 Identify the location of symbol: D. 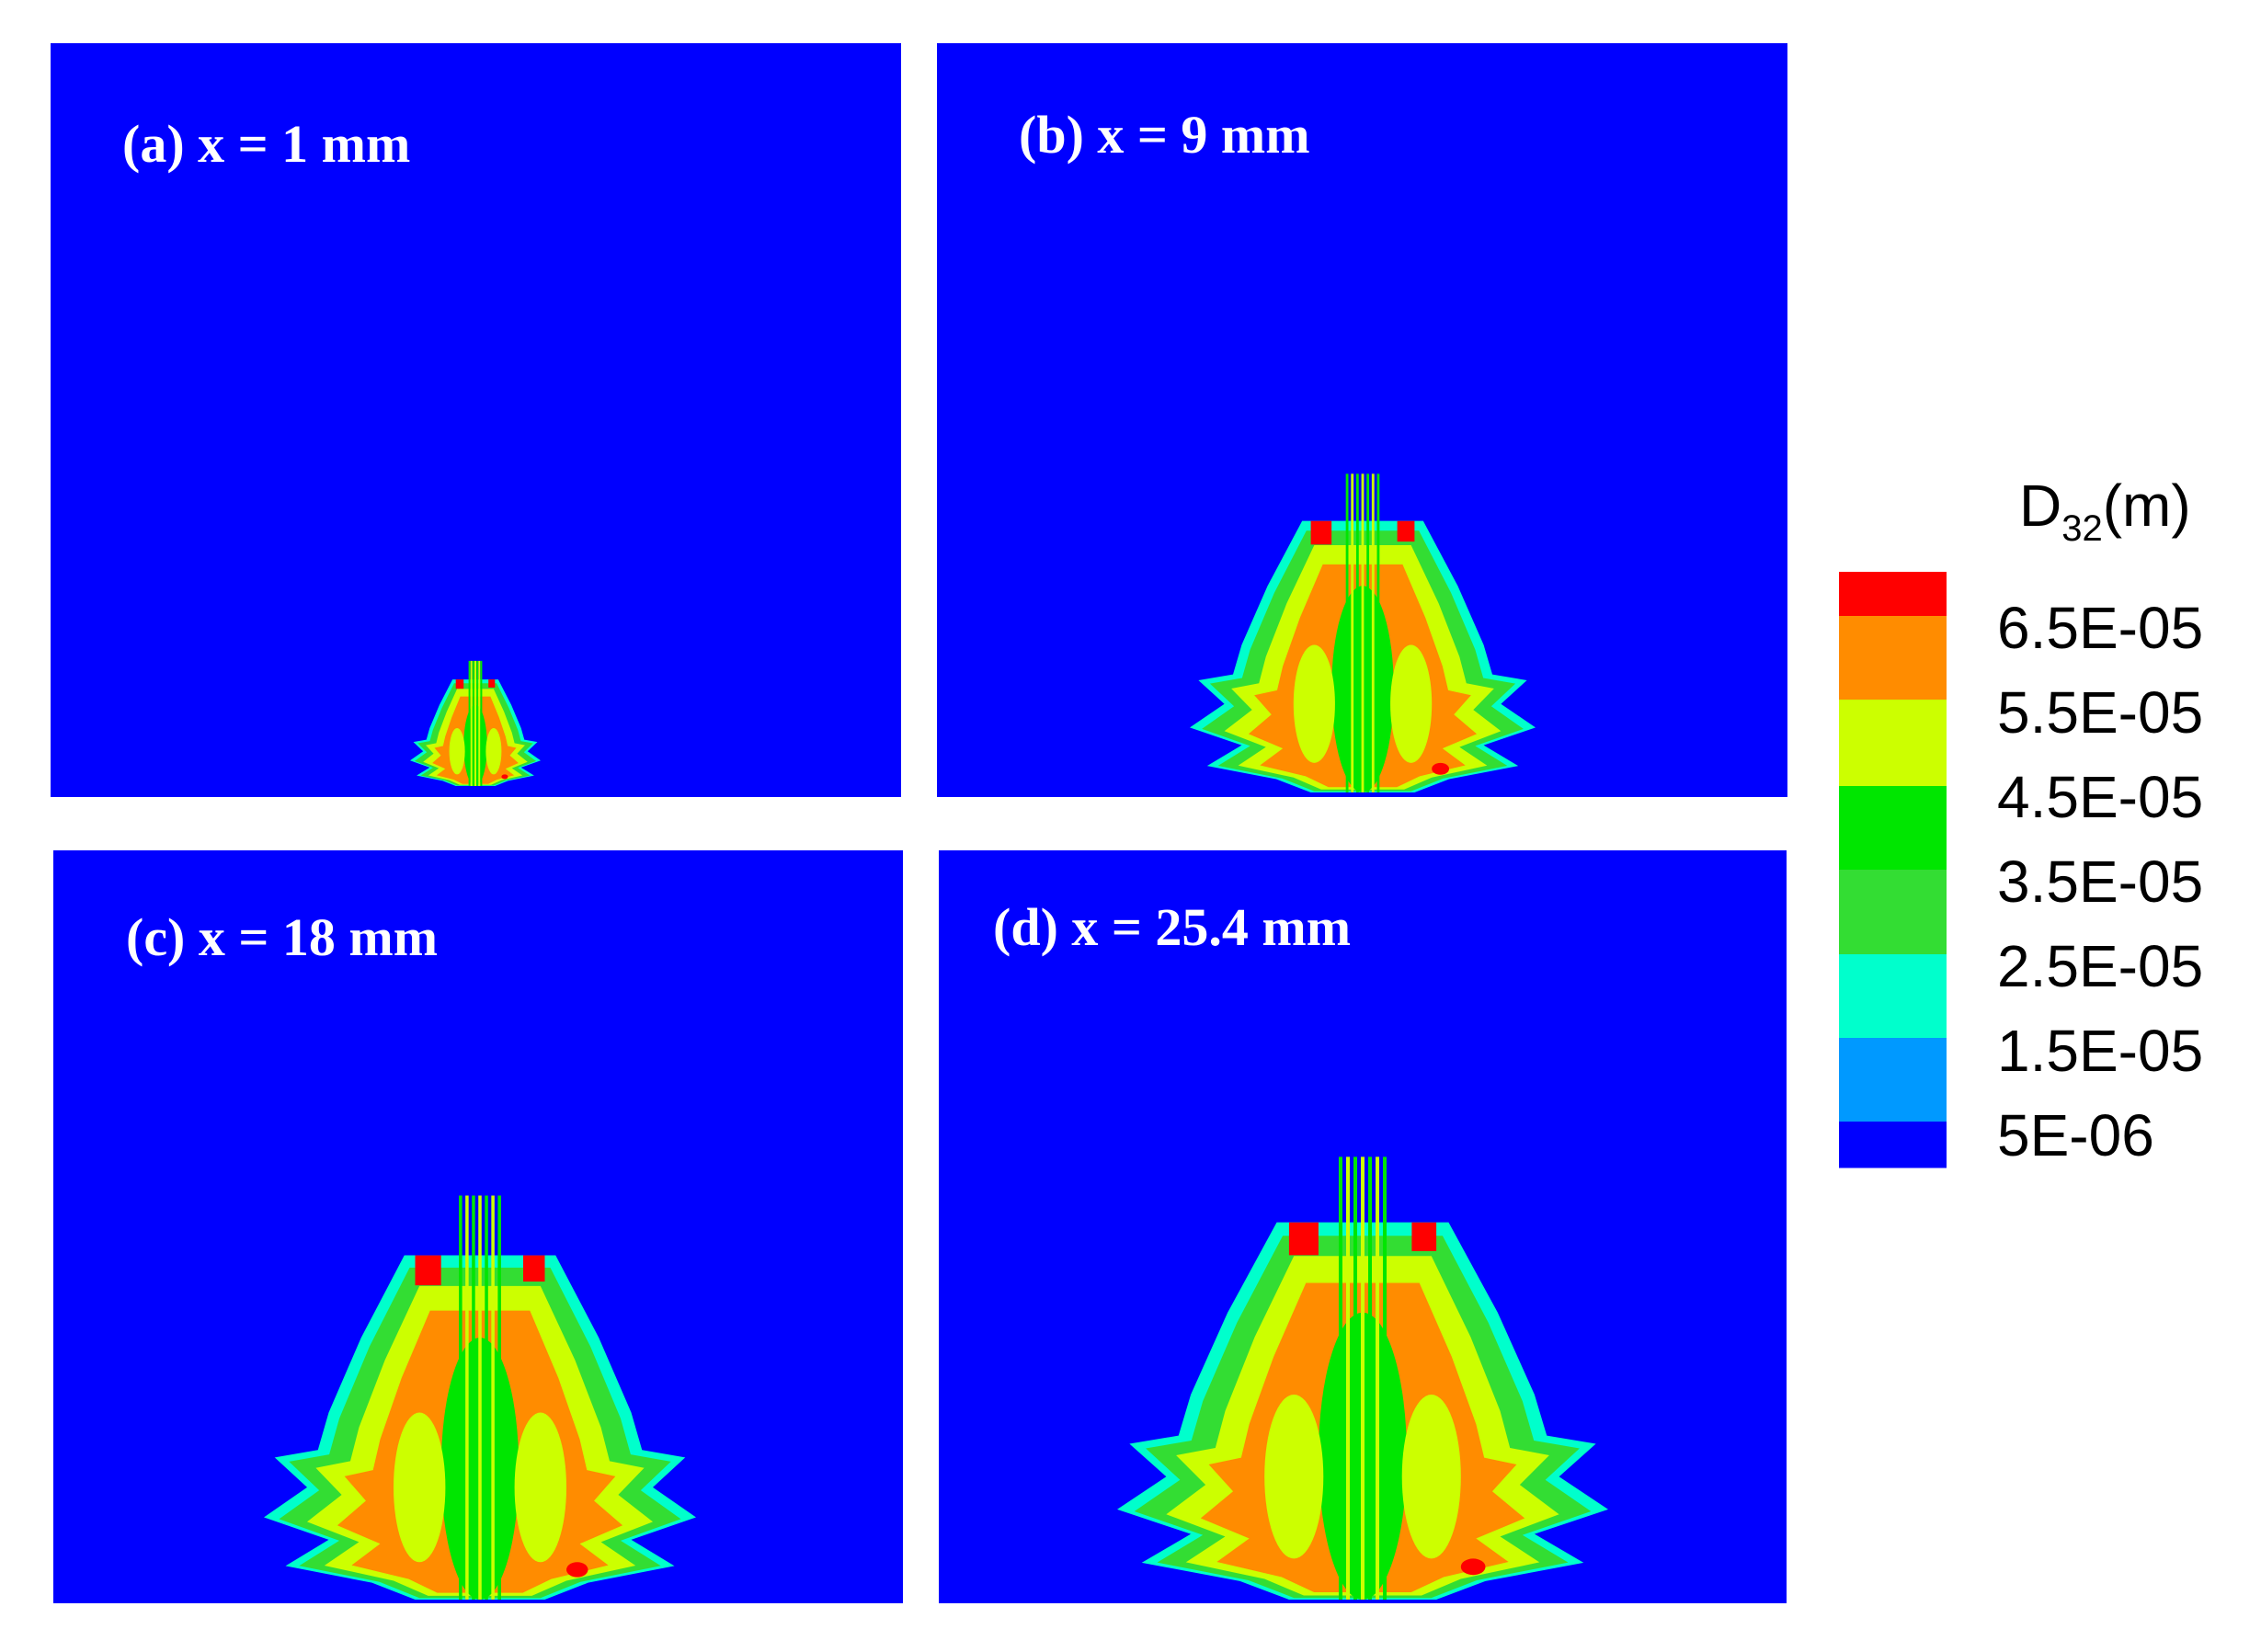
(2040, 506).